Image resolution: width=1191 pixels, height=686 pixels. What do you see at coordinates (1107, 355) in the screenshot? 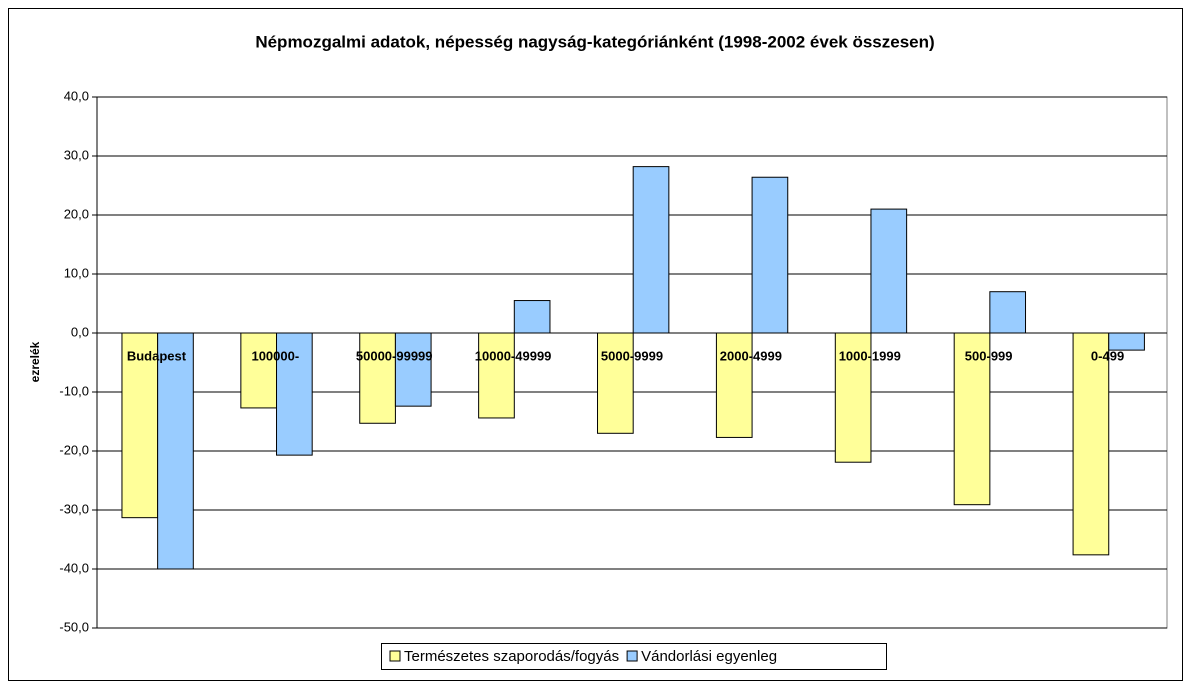
I see `x-tick-label: 0-499` at bounding box center [1107, 355].